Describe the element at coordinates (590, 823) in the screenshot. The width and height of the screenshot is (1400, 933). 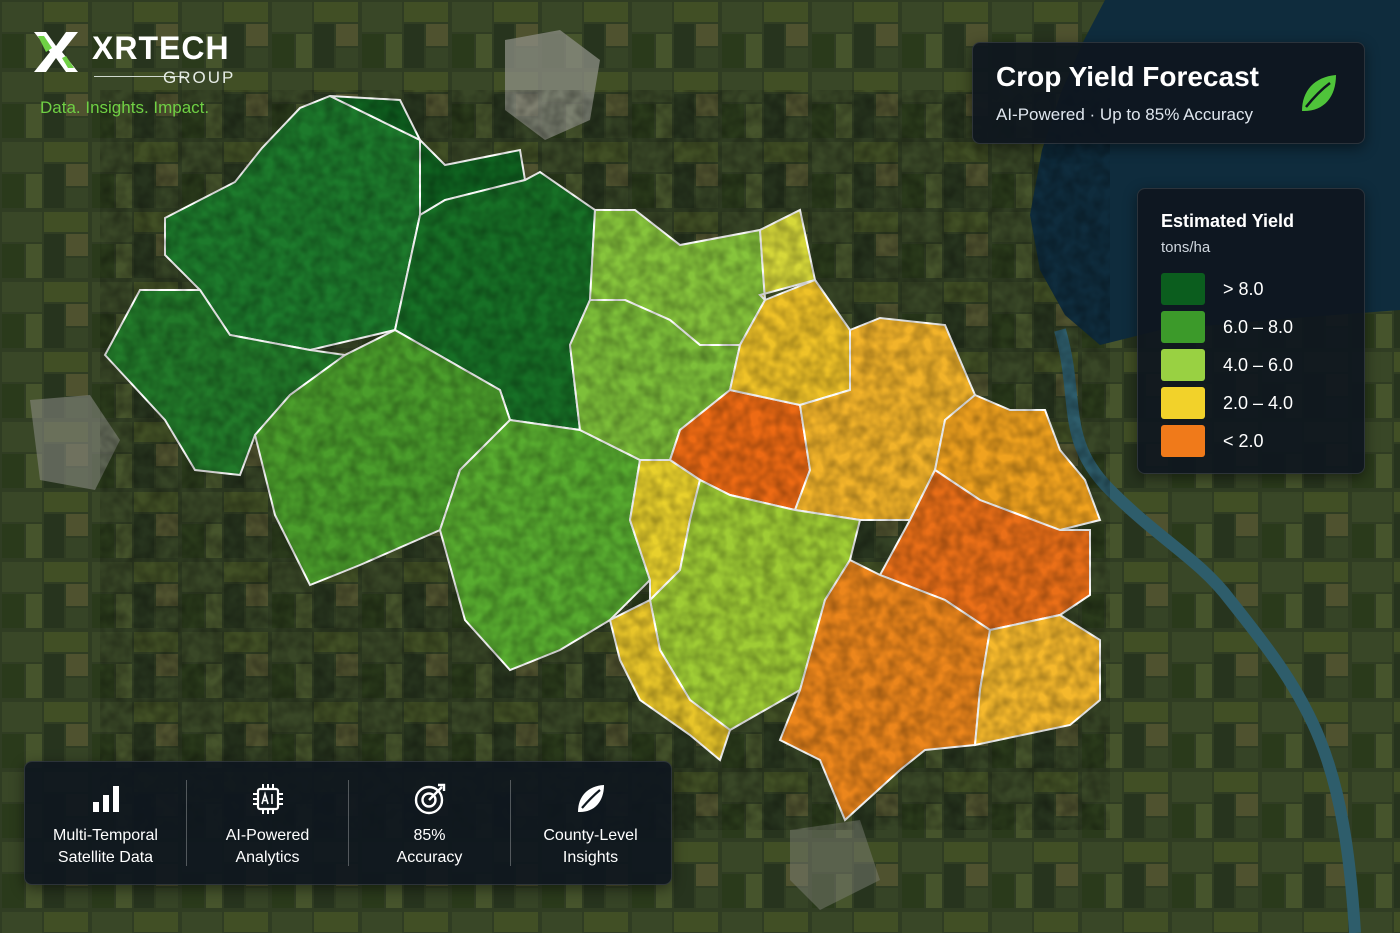
I see `feature-insights: County-Level Insights` at that location.